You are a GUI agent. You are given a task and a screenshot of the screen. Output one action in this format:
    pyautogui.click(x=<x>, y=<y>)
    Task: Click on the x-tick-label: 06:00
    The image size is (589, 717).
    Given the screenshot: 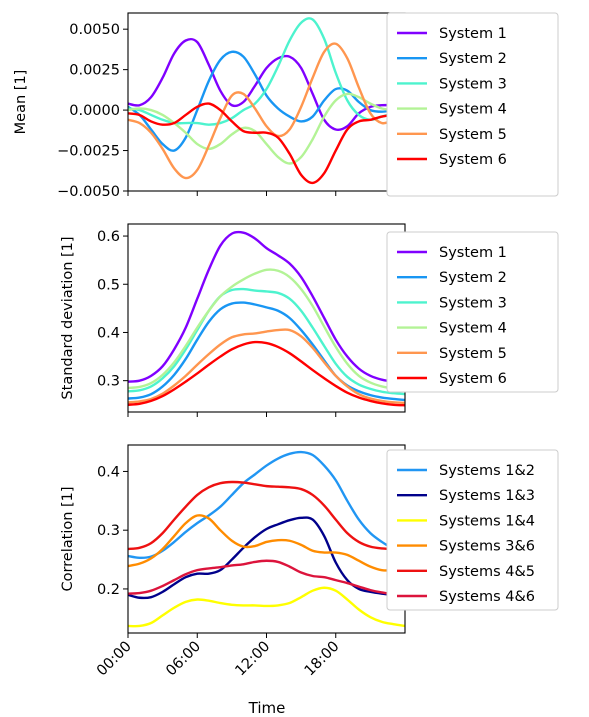 What is the action you would take?
    pyautogui.click(x=183, y=659)
    